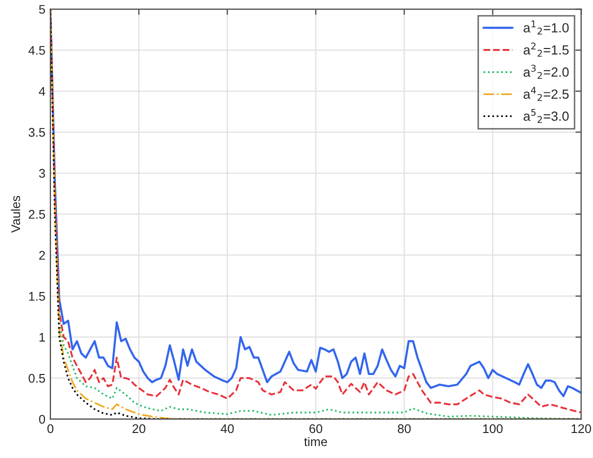 Image resolution: width=593 pixels, height=458 pixels. Describe the element at coordinates (546, 93) in the screenshot. I see `legend-label: a$^{4}$$_{2}$=2.5` at that location.